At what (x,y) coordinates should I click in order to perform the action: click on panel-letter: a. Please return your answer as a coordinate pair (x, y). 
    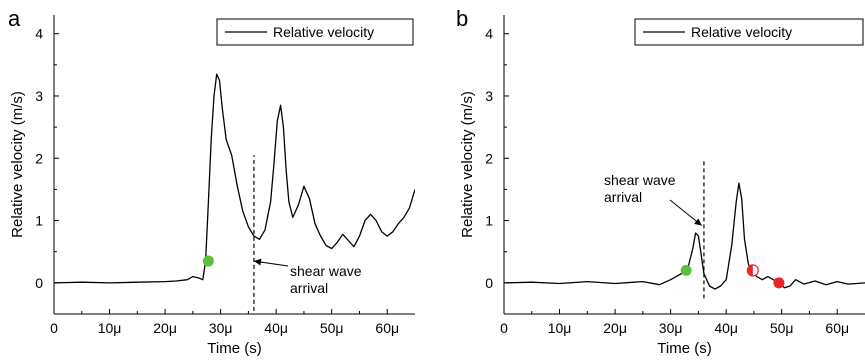
    Looking at the image, I should click on (14, 18).